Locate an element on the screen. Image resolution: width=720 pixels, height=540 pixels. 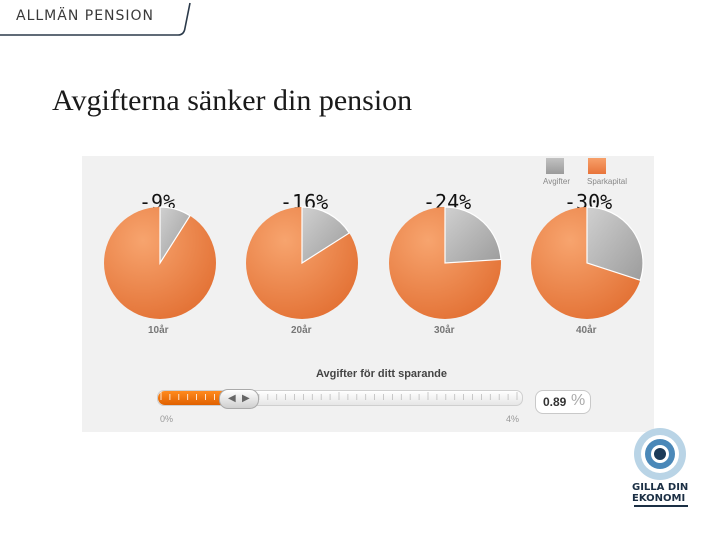
fee-unit: % is located at coordinates (578, 400).